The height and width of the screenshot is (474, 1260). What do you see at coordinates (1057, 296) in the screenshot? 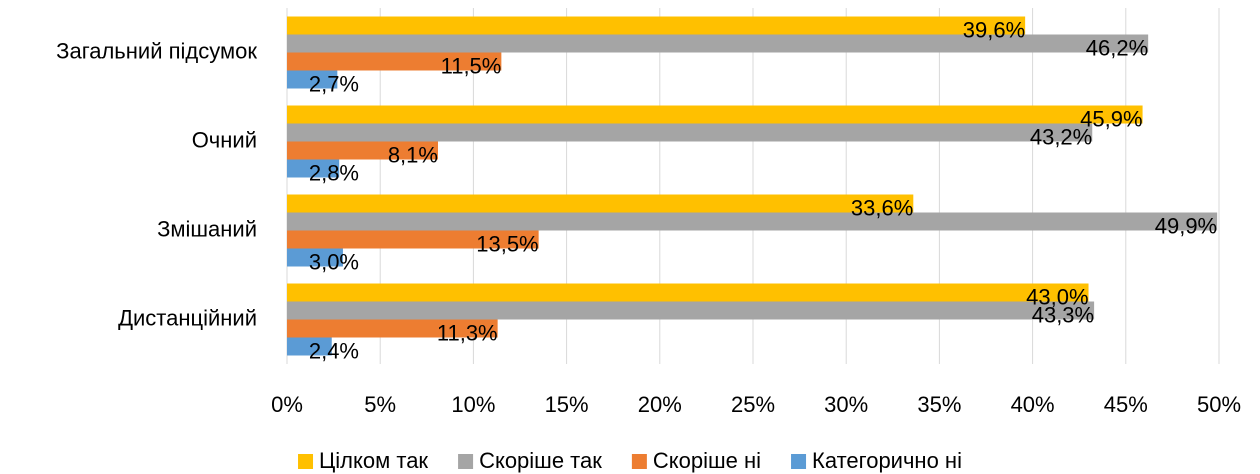
I see `data-label: 43,0%` at bounding box center [1057, 296].